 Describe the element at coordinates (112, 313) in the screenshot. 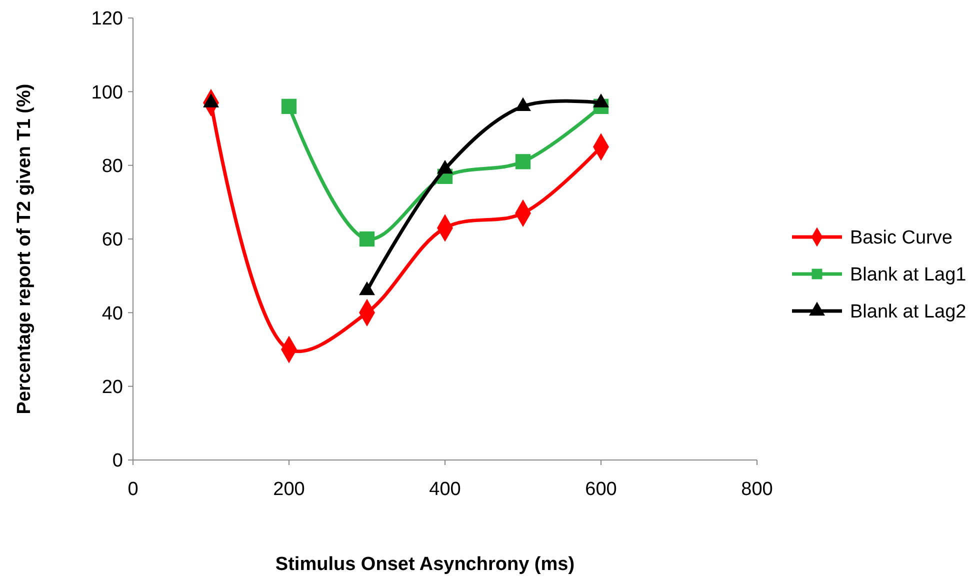

I see `y-tick-label: 40` at that location.